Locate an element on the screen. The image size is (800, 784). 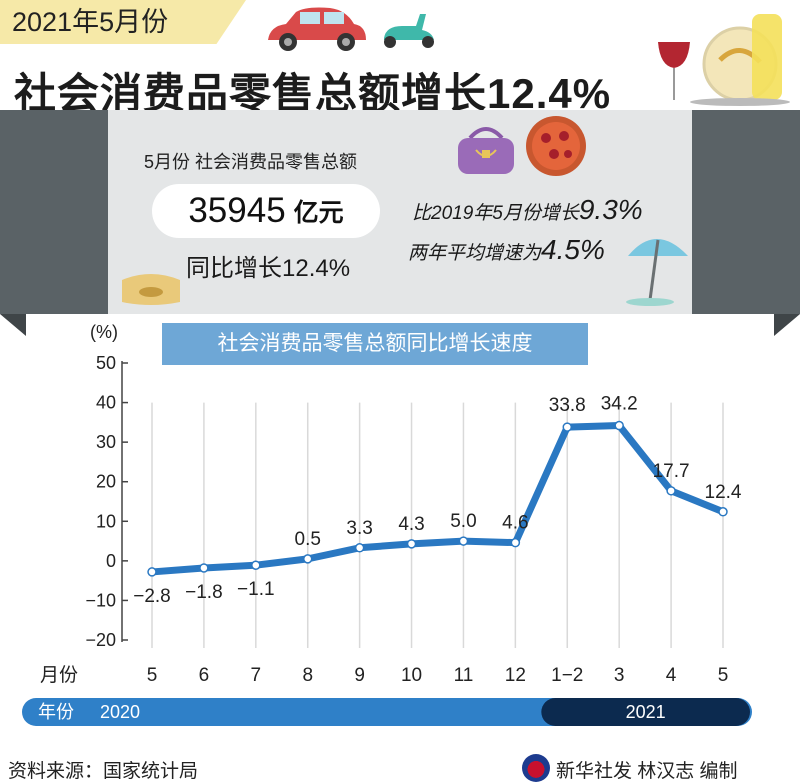
series-line-path is located at coordinates (437, 499).